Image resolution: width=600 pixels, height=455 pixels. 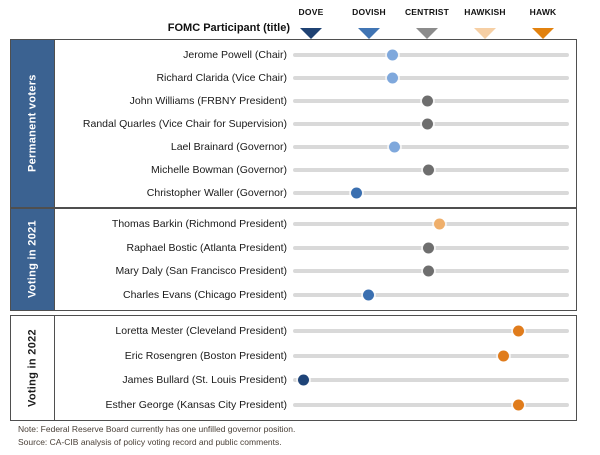 I want to click on participant-row: Lael Brainard (Governor), so click(x=315, y=146).